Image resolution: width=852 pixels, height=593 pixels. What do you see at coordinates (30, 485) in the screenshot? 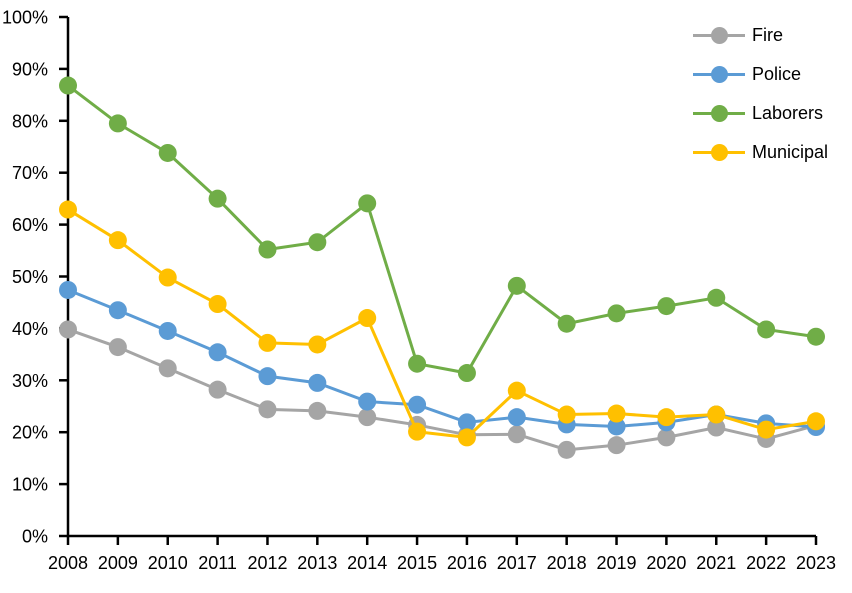
I see `y-tick-label: 10%` at bounding box center [30, 485].